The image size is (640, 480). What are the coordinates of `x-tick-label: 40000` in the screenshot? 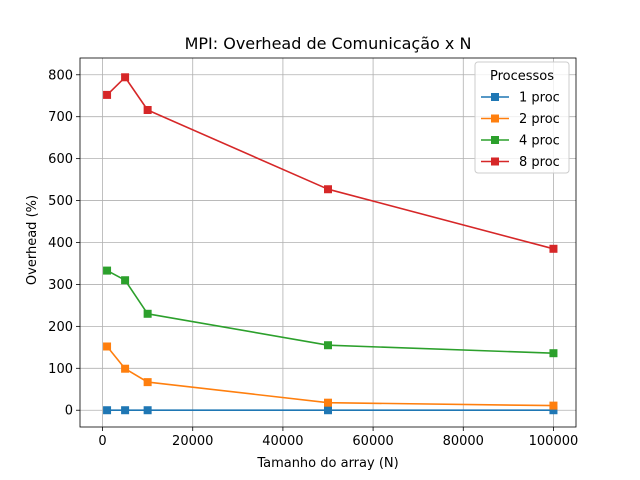 It's located at (282, 441).